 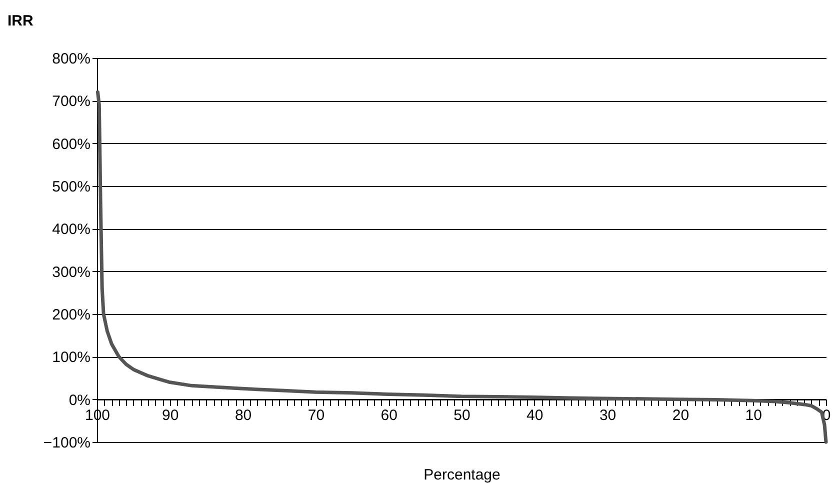 What do you see at coordinates (607, 415) in the screenshot?
I see `x-tick-label: 30` at bounding box center [607, 415].